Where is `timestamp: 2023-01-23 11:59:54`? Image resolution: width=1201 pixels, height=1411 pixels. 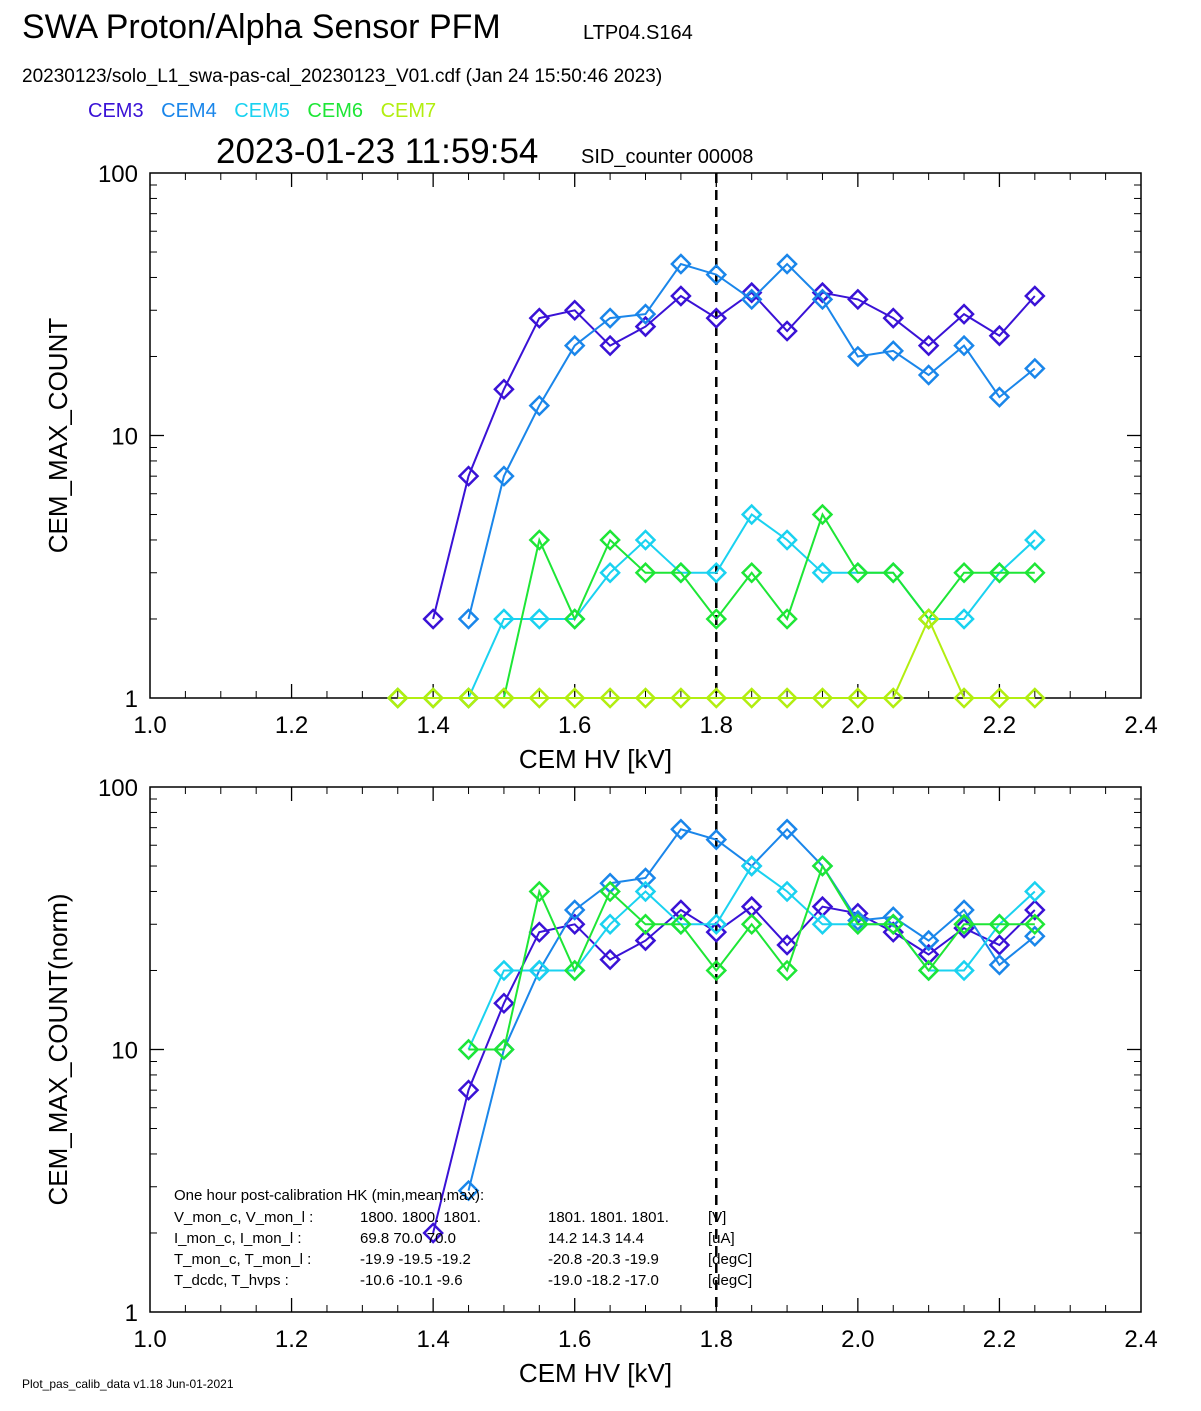 timestamp: 2023-01-23 11:59:54 is located at coordinates (377, 151).